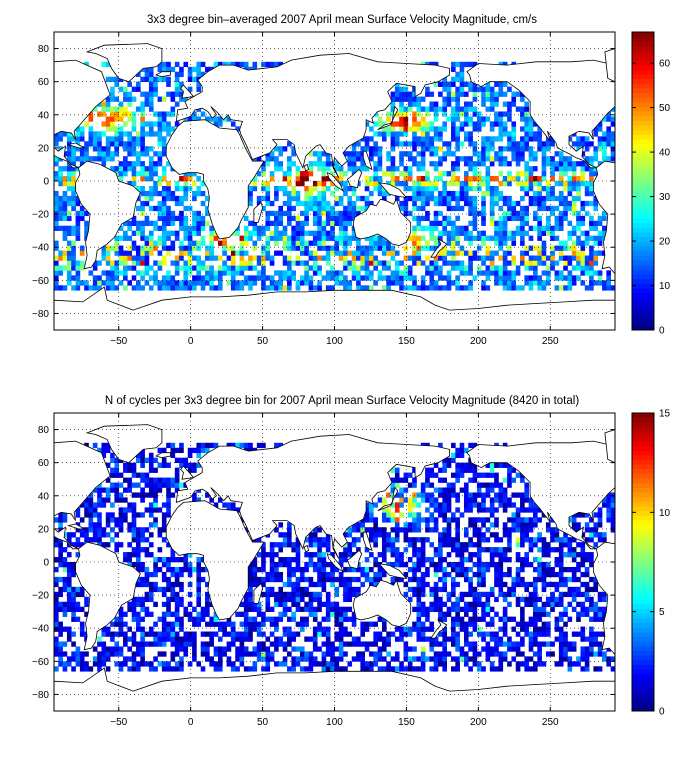  I want to click on colorbar-tick-label: 30, so click(665, 197).